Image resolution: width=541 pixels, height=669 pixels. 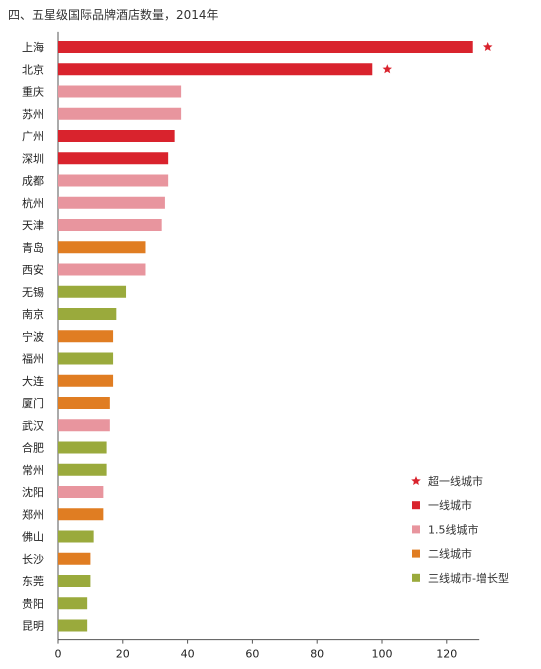 I want to click on x-tick-label: 40, so click(x=188, y=654).